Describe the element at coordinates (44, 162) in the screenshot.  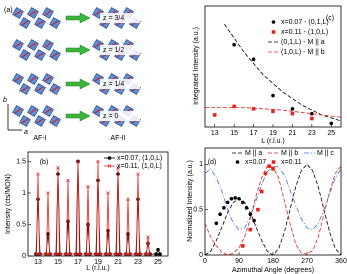
I see `panel-label: (b)` at that location.